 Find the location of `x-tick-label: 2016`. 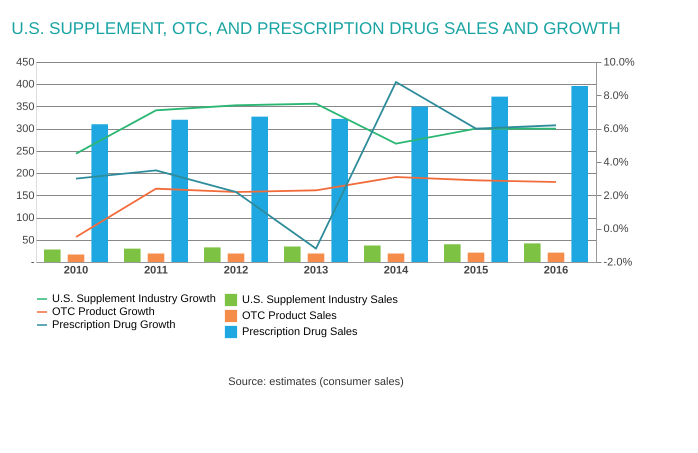

x-tick-label: 2016 is located at coordinates (556, 270).